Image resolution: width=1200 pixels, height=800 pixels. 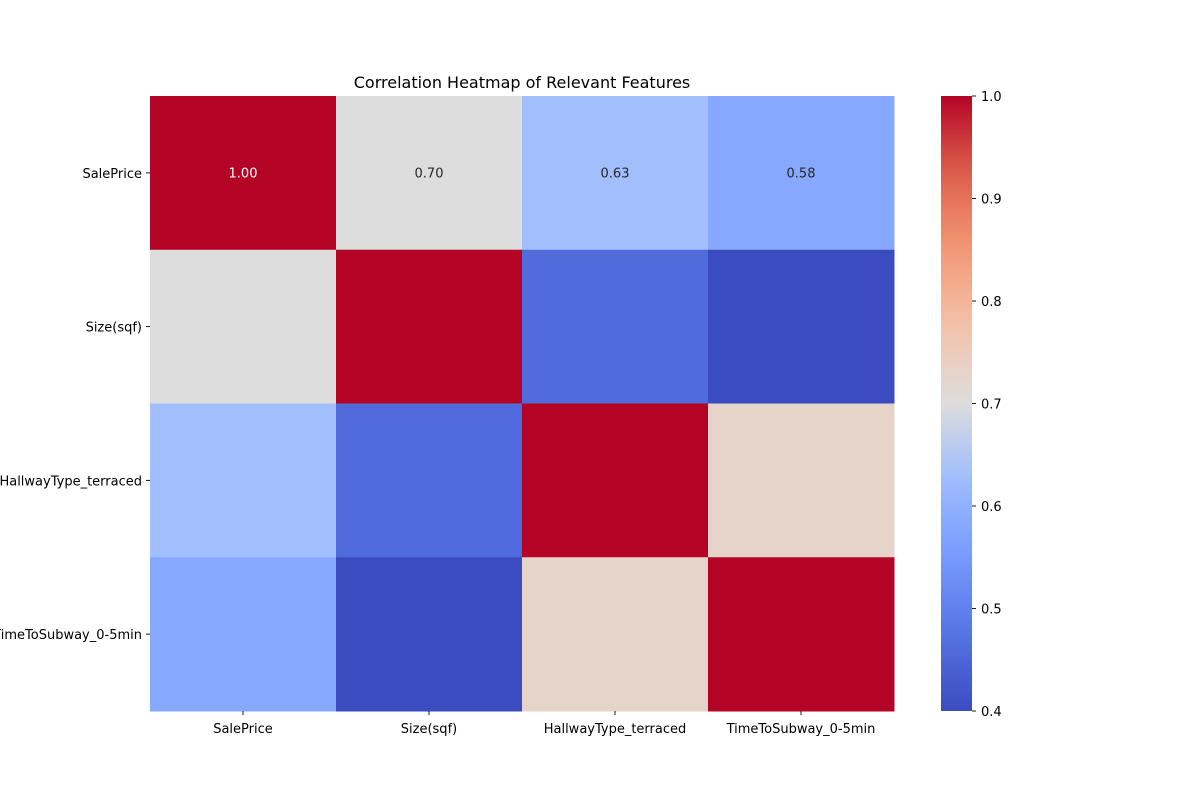 I want to click on colorbar-tick-label: 1.0, so click(x=991, y=97).